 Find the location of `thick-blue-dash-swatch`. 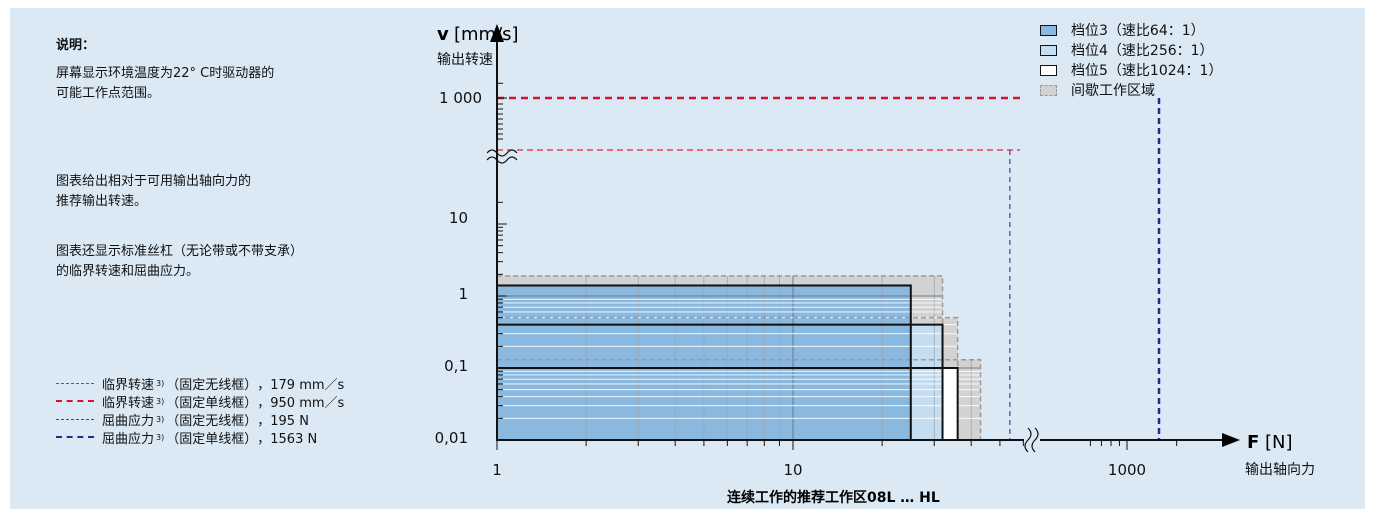

thick-blue-dash-swatch is located at coordinates (75, 437).